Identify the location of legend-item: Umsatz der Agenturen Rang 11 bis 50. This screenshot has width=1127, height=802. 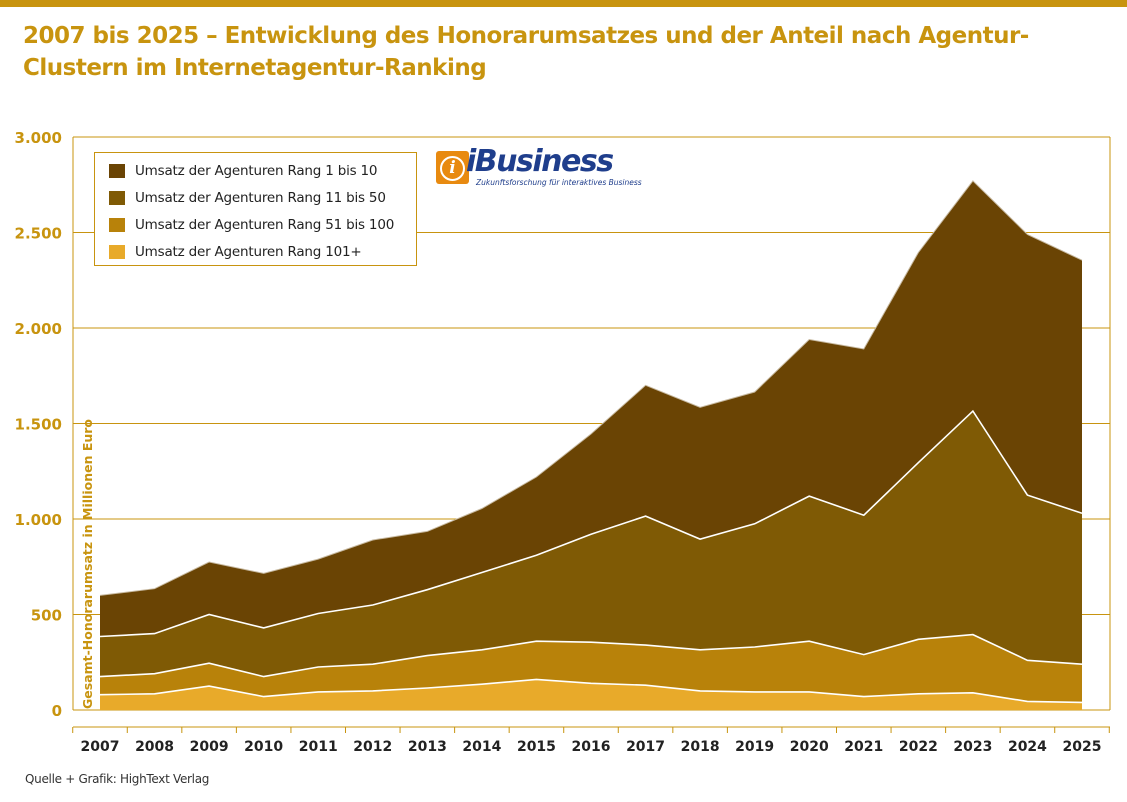
(247, 198).